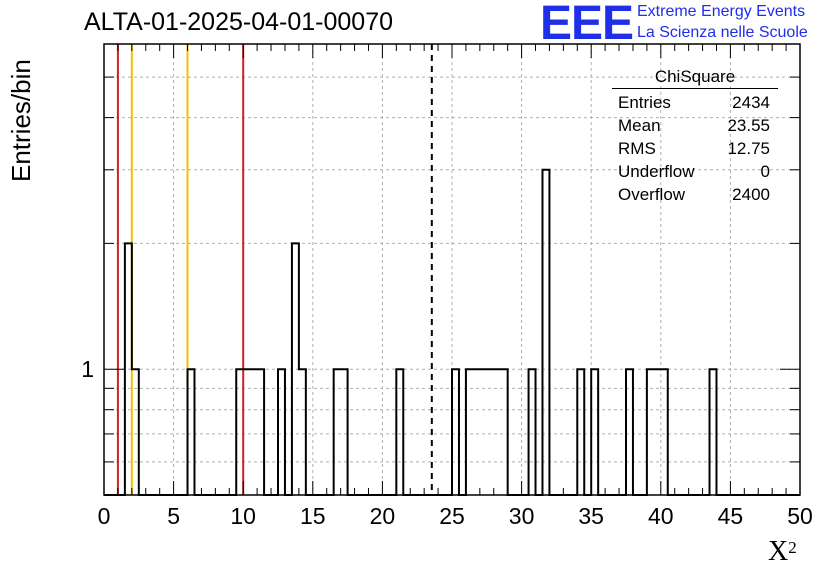  Describe the element at coordinates (722, 32) in the screenshot. I see `logo-text-line2: La Scienza nelle Scuole` at that location.